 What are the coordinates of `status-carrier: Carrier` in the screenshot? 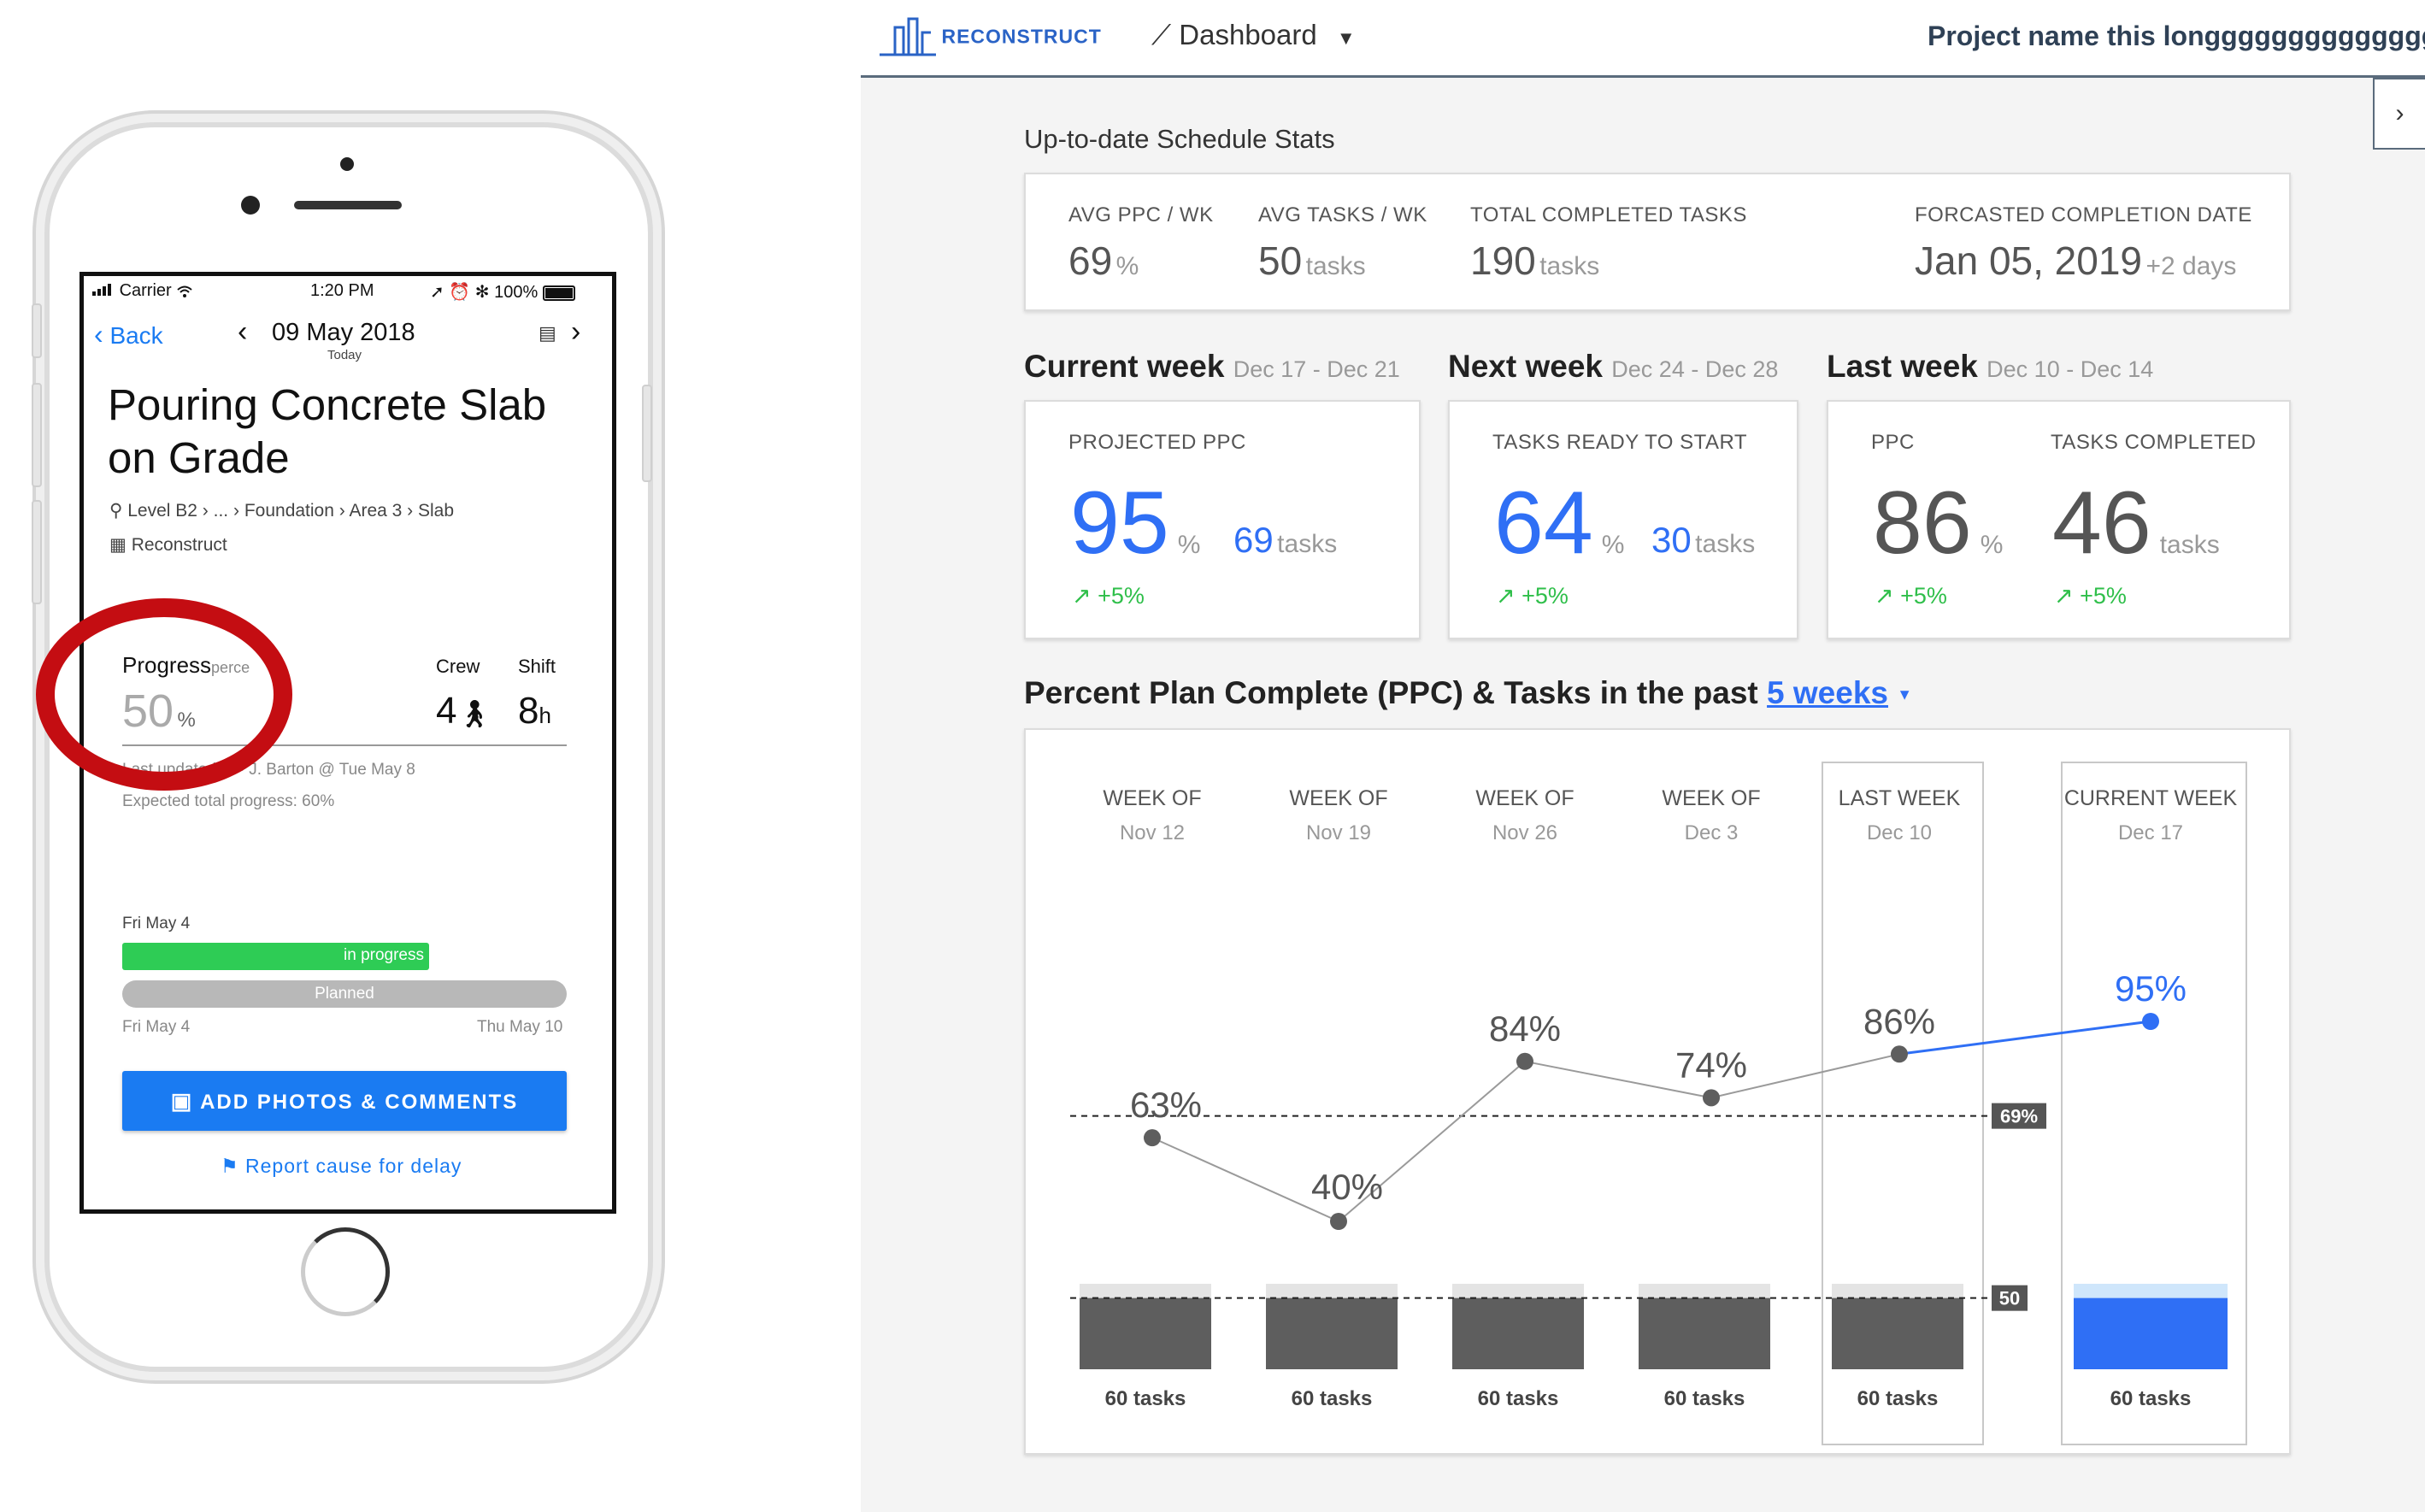 It's located at (142, 291).